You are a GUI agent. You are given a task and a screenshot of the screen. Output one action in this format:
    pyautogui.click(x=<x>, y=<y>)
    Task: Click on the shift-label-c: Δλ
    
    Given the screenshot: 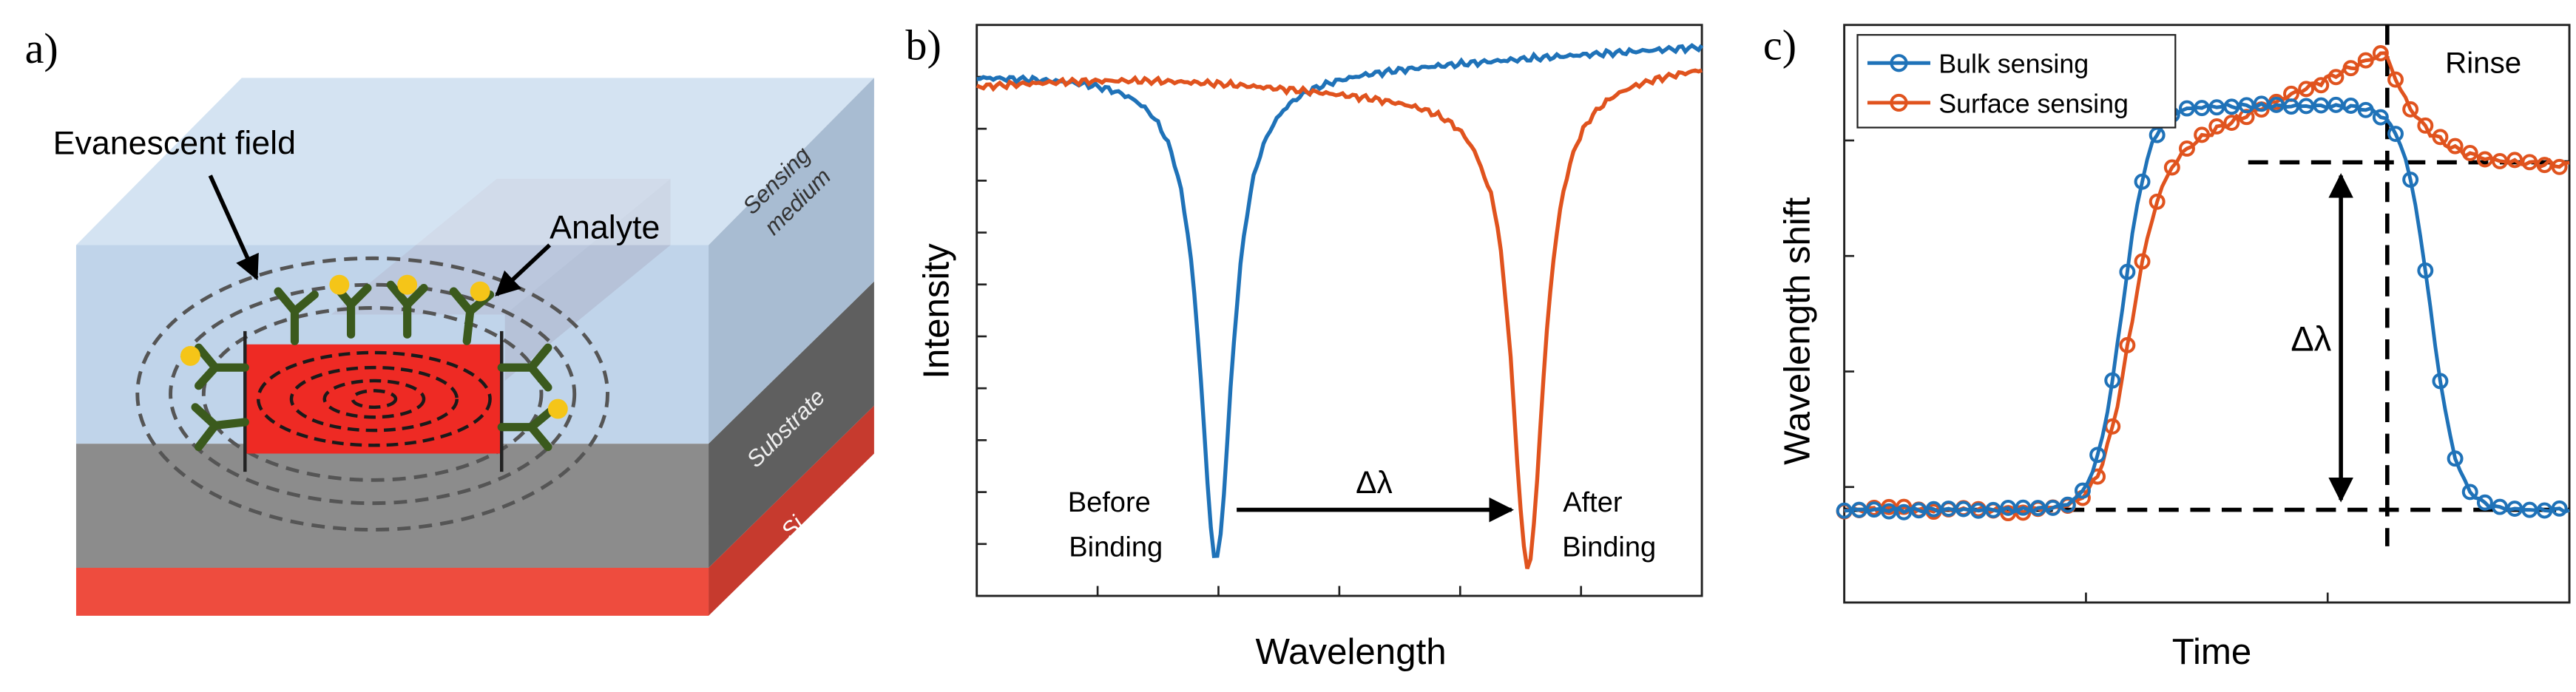 What is the action you would take?
    pyautogui.click(x=2311, y=339)
    